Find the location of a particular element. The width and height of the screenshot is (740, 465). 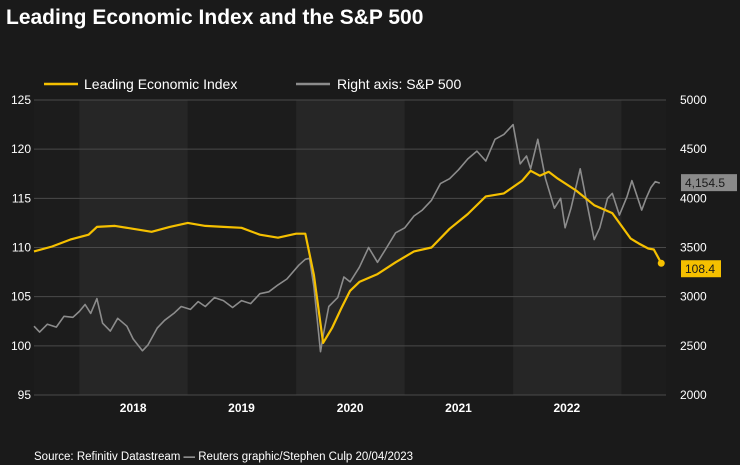

lei-end-label-box is located at coordinates (701, 269).